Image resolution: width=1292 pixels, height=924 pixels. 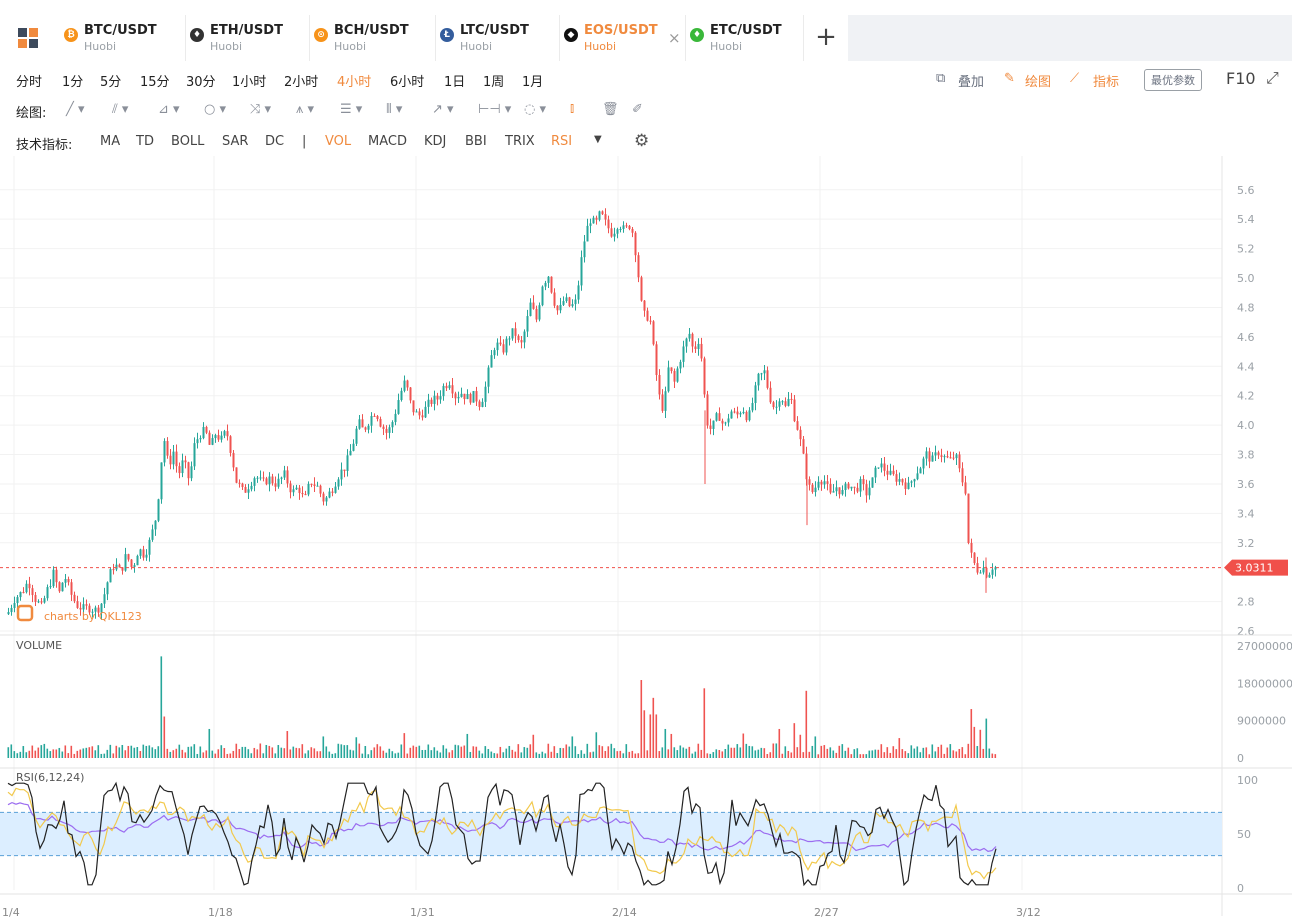 I want to click on close-tab-icon: ×, so click(x=674, y=38).